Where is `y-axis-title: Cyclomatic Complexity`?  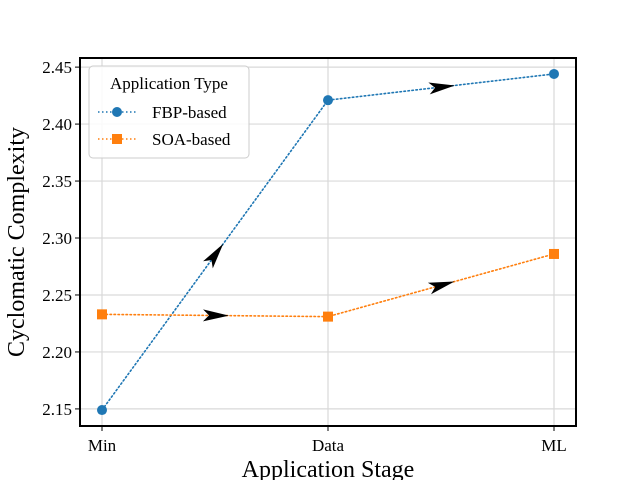
y-axis-title: Cyclomatic Complexity is located at coordinates (17, 242).